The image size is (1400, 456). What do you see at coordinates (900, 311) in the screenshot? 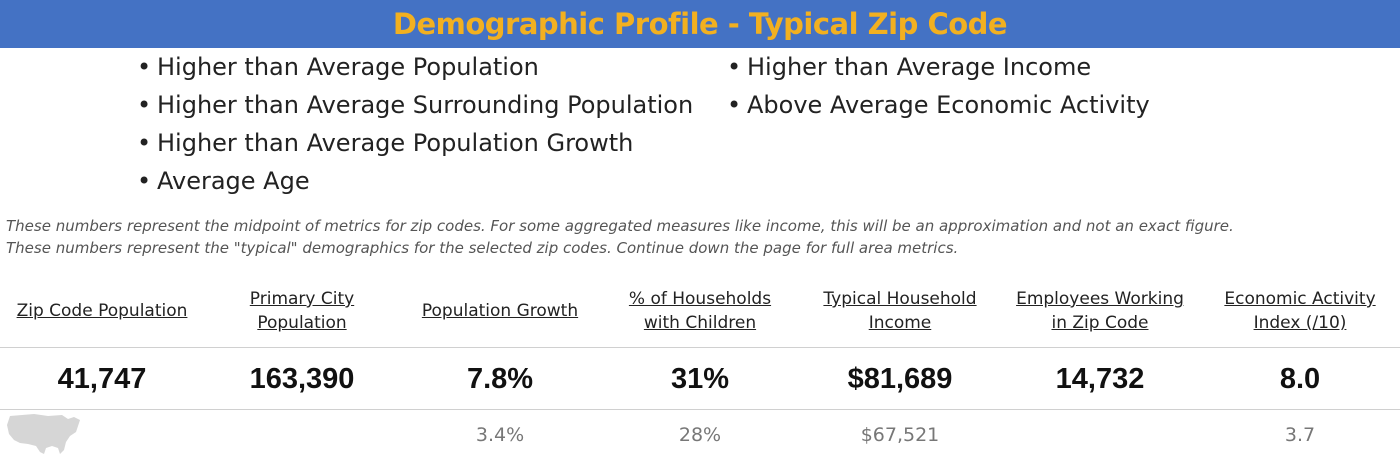
I see `header-typical-household-income: Typical Household Income` at bounding box center [900, 311].